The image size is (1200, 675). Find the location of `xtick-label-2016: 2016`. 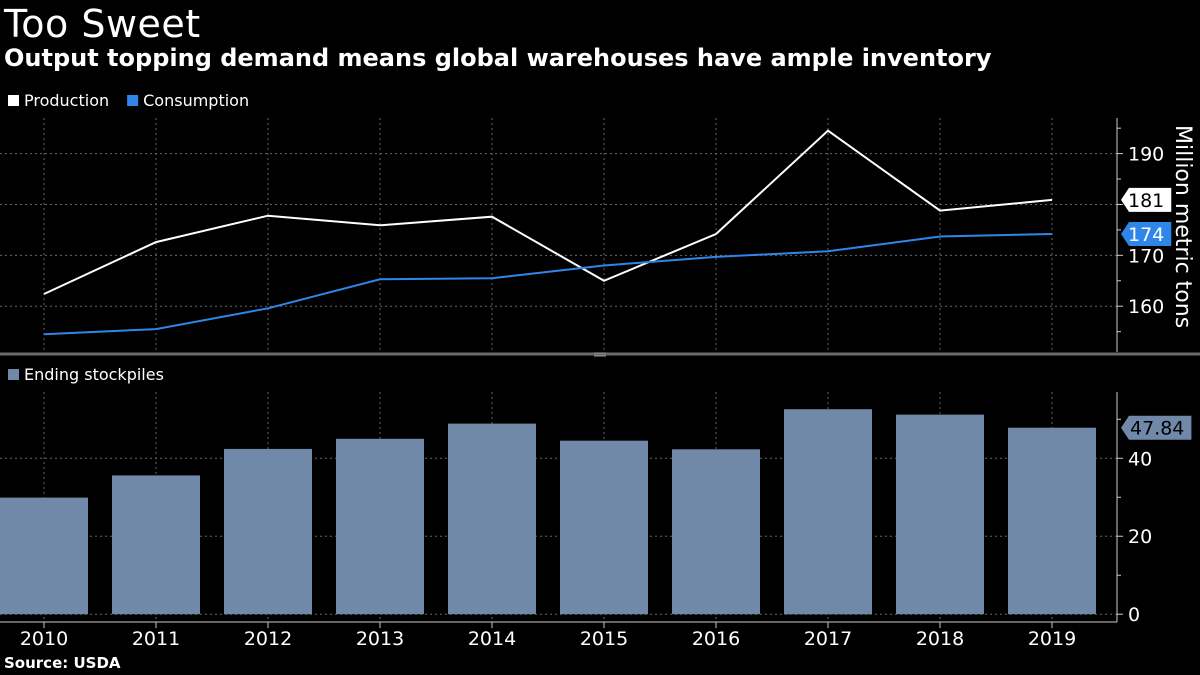

xtick-label-2016: 2016 is located at coordinates (716, 639).